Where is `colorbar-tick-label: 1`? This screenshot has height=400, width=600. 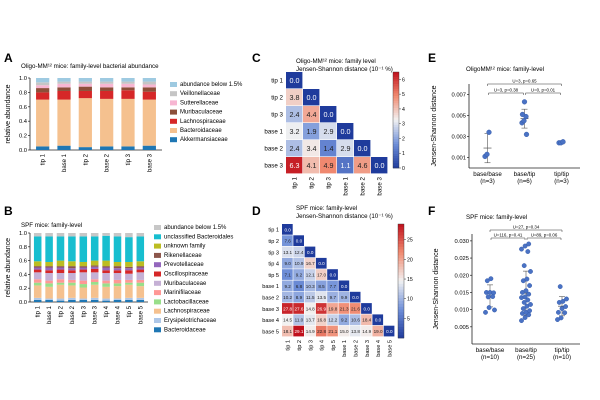
colorbar-tick-label: 1 is located at coordinates (403, 154).